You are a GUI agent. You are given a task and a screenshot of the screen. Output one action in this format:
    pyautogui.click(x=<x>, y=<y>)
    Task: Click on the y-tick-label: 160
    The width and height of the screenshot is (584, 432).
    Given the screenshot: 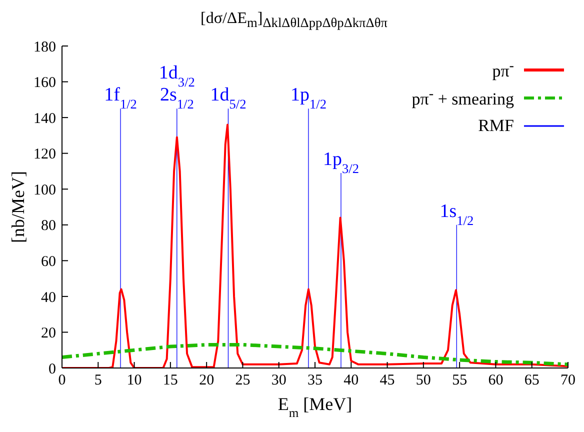 What is the action you would take?
    pyautogui.click(x=45, y=83)
    